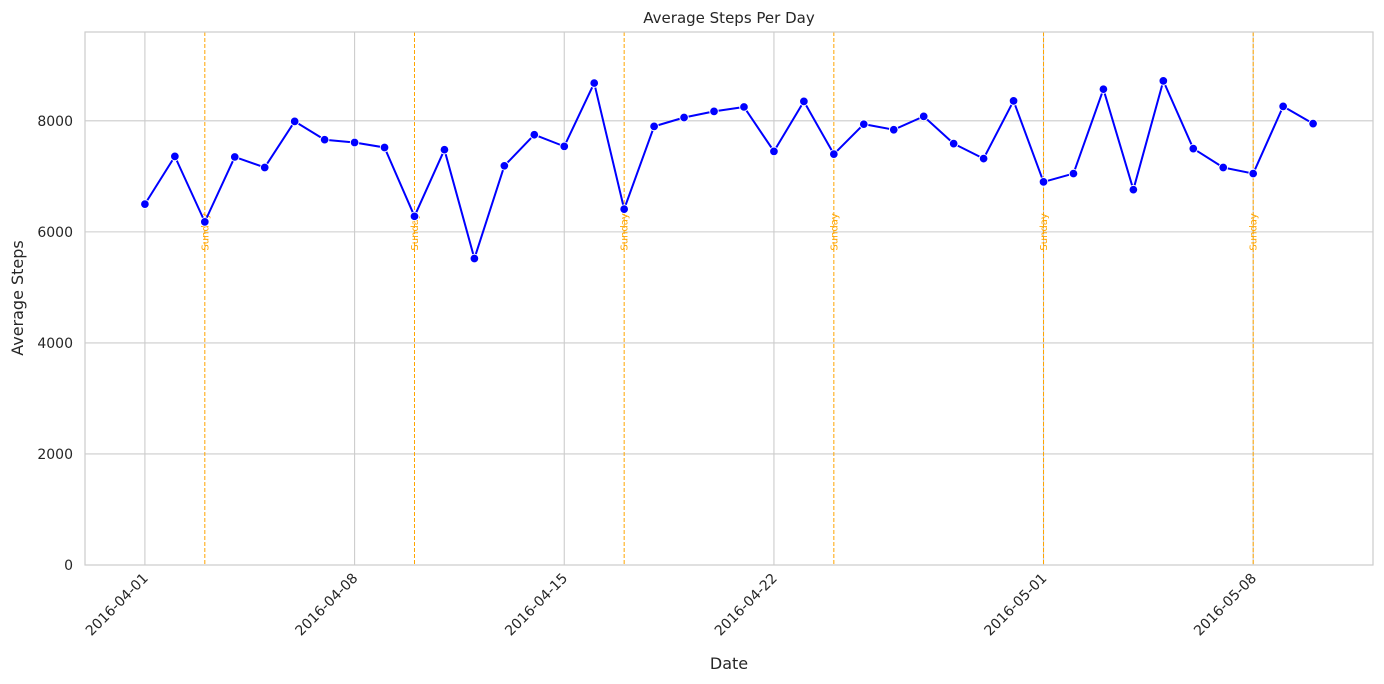 This screenshot has width=1384, height=684. Describe the element at coordinates (729, 663) in the screenshot. I see `x-axis-label: Date` at that location.